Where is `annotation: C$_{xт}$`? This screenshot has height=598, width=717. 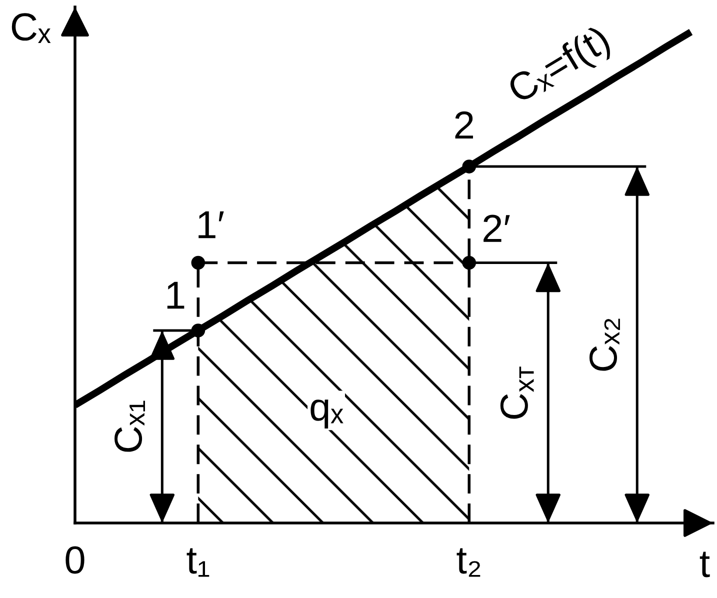
annotation: C$_{xт}$ is located at coordinates (517, 392).